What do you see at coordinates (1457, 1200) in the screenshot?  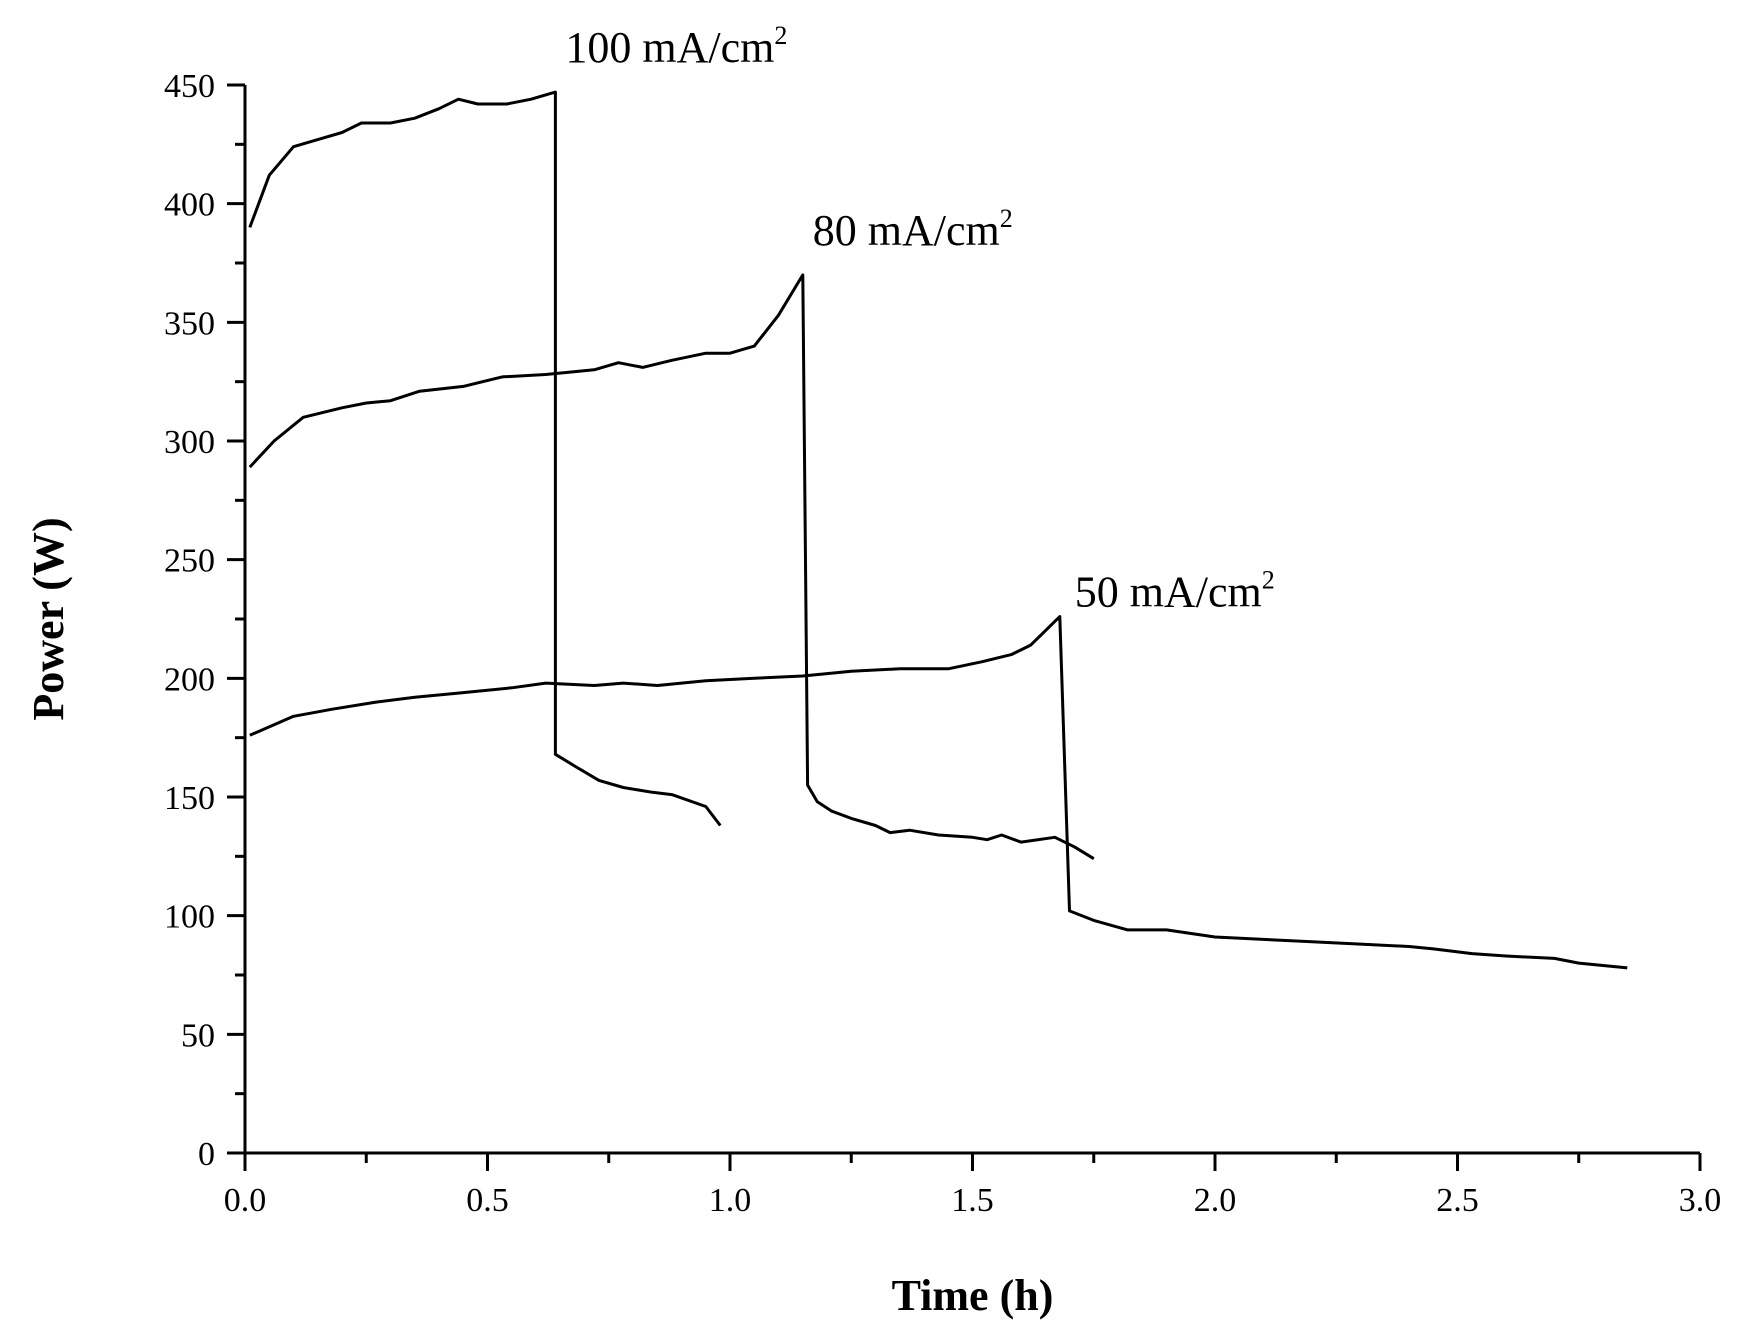 I see `x-tick-label: 2.5` at bounding box center [1457, 1200].